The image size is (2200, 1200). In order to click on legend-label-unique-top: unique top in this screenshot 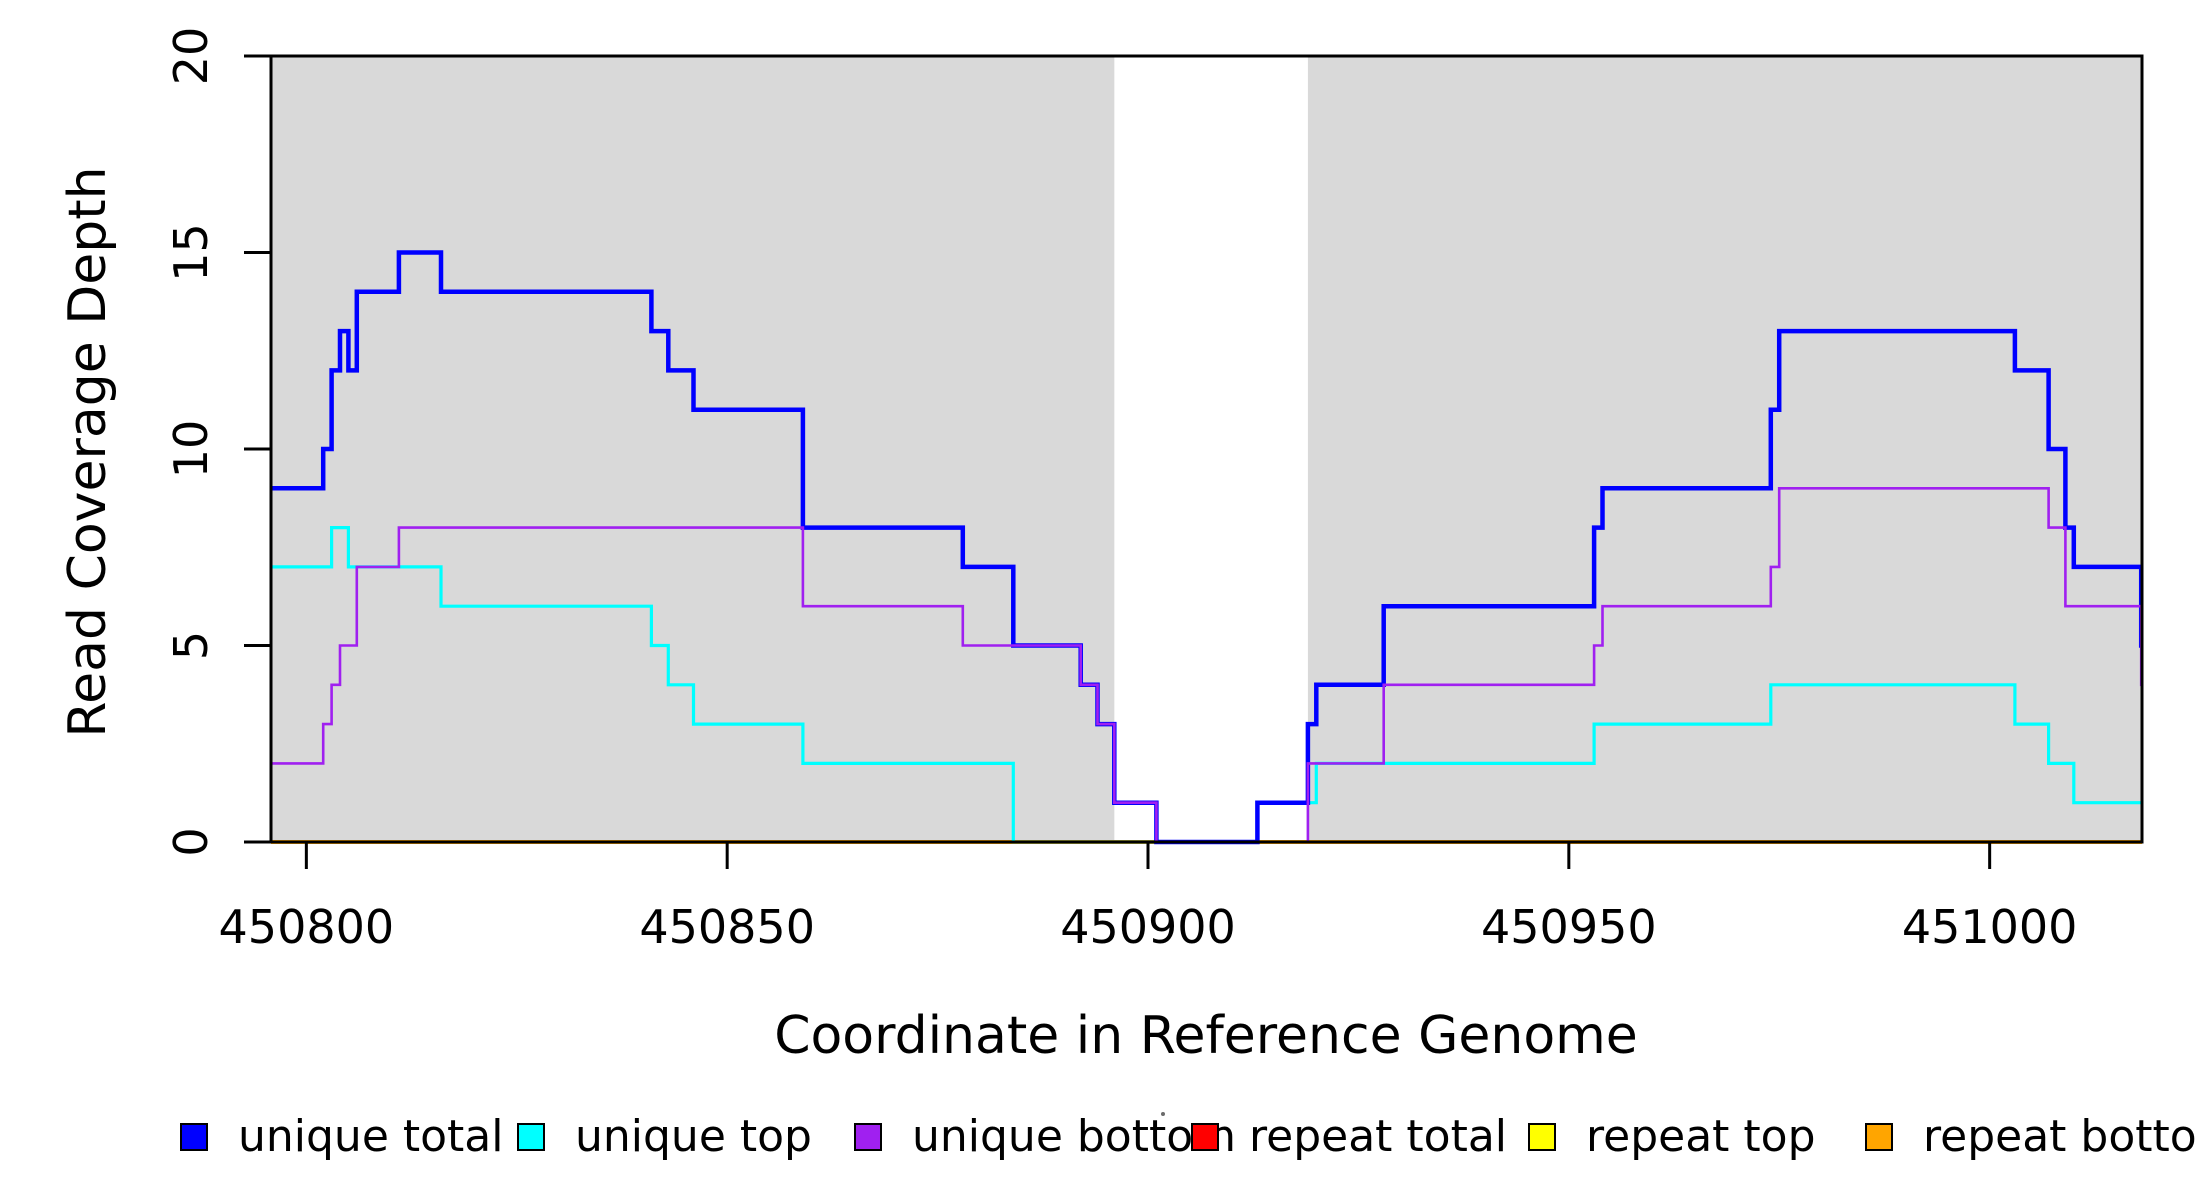, I will do `click(693, 1136)`.